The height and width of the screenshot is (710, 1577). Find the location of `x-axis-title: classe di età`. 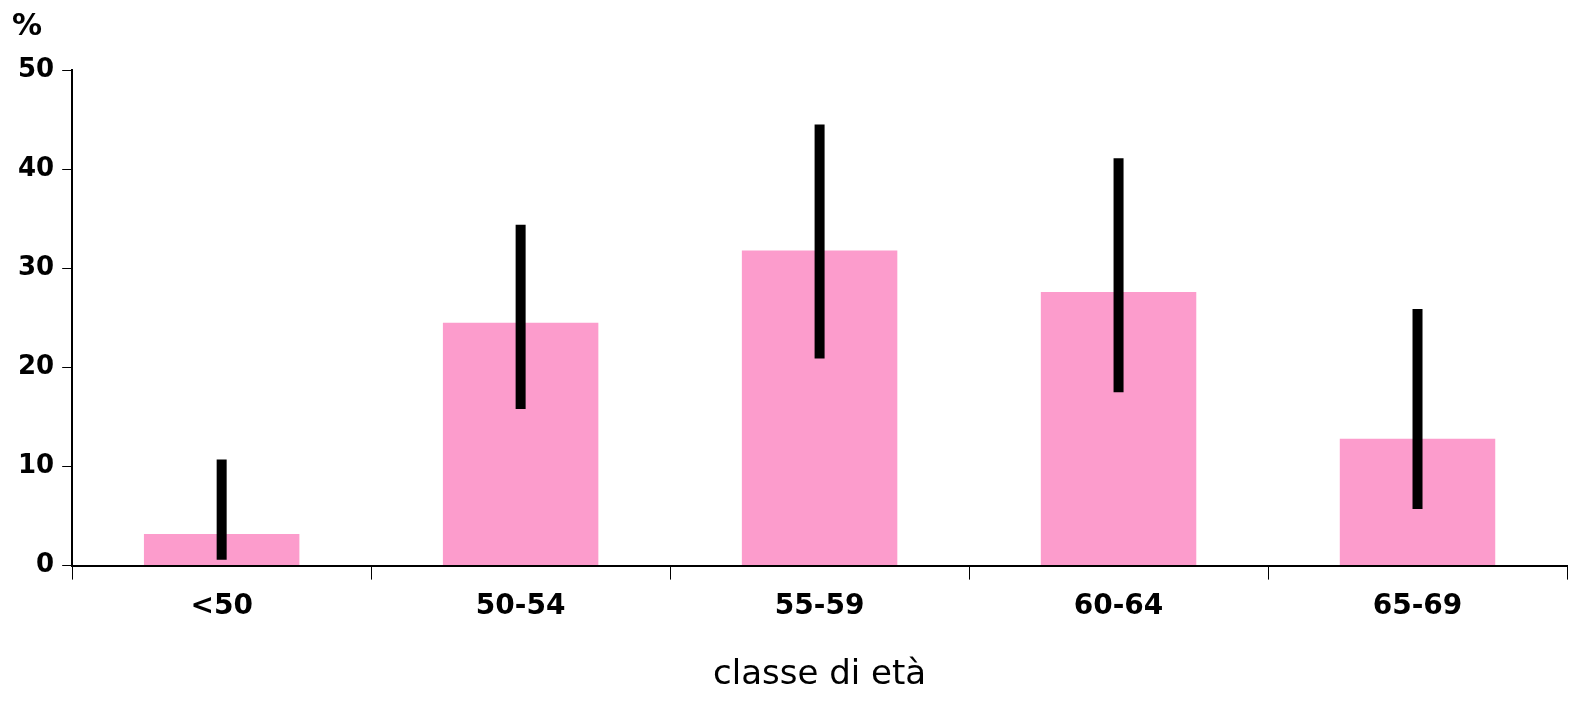

x-axis-title: classe di età is located at coordinates (820, 672).